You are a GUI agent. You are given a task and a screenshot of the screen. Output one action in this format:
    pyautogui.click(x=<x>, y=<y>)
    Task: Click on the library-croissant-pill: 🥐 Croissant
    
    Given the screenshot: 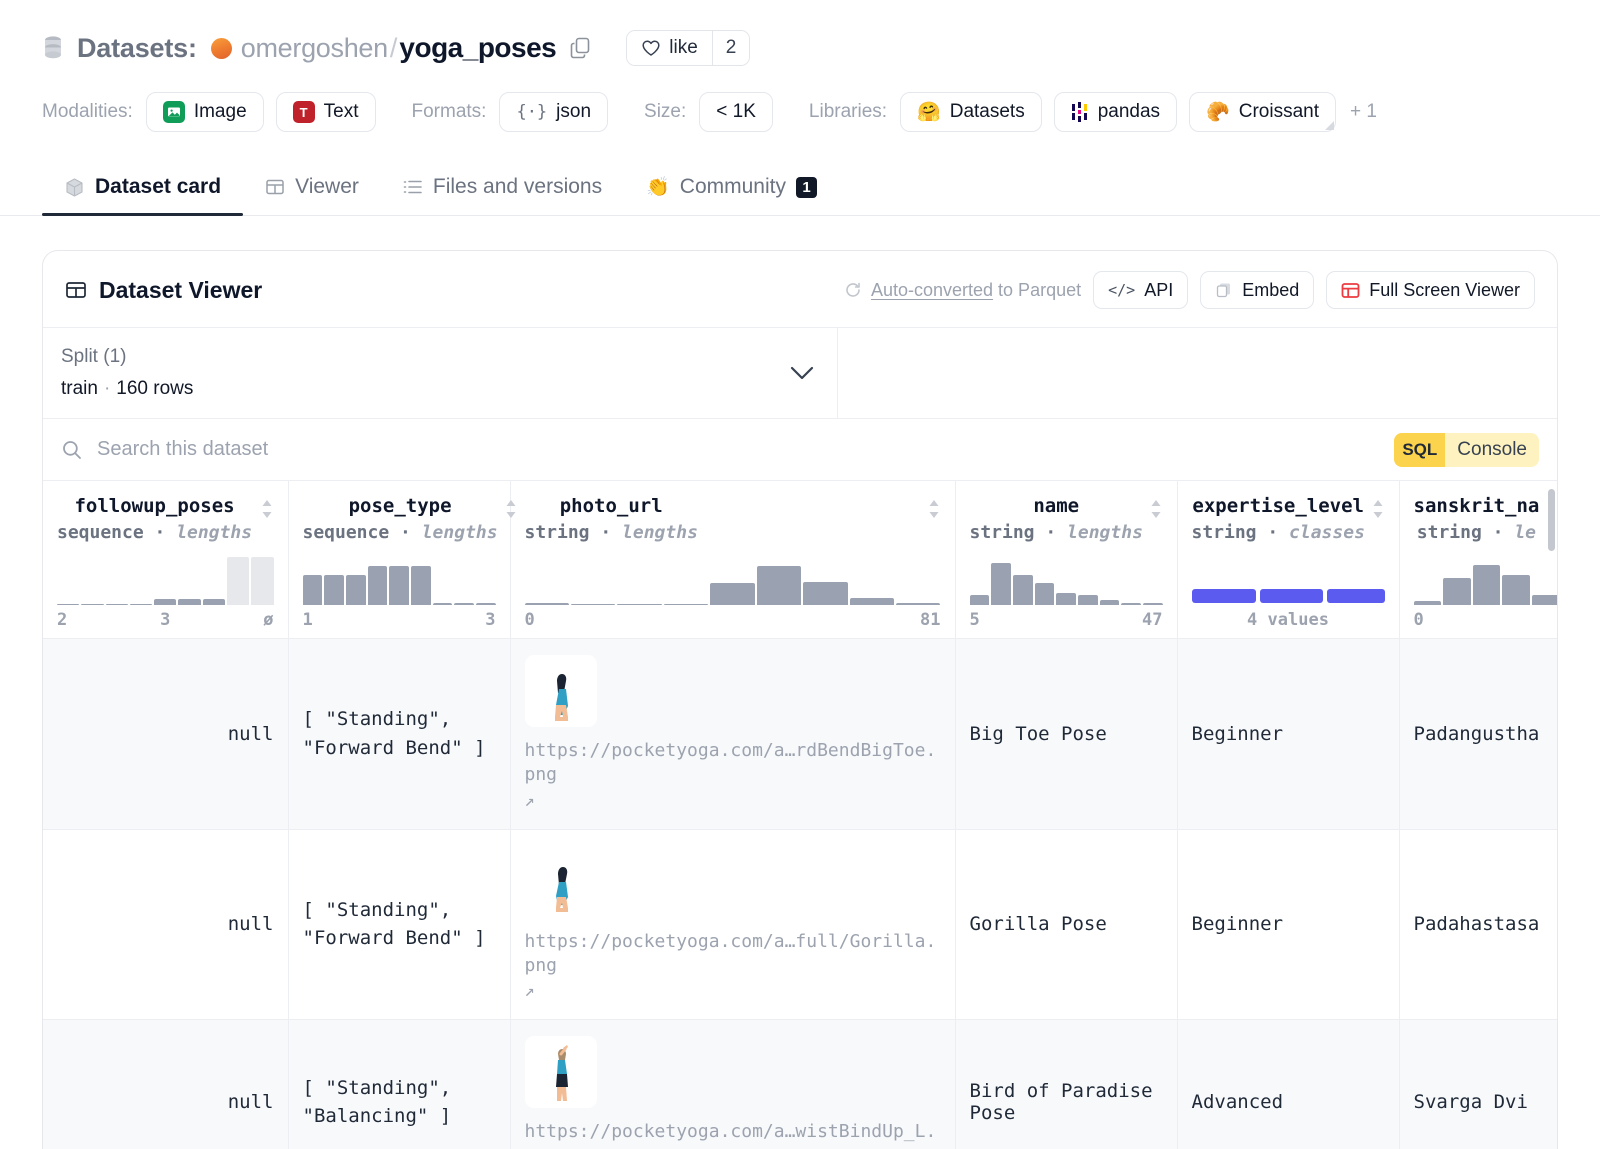 What is the action you would take?
    pyautogui.click(x=1262, y=112)
    